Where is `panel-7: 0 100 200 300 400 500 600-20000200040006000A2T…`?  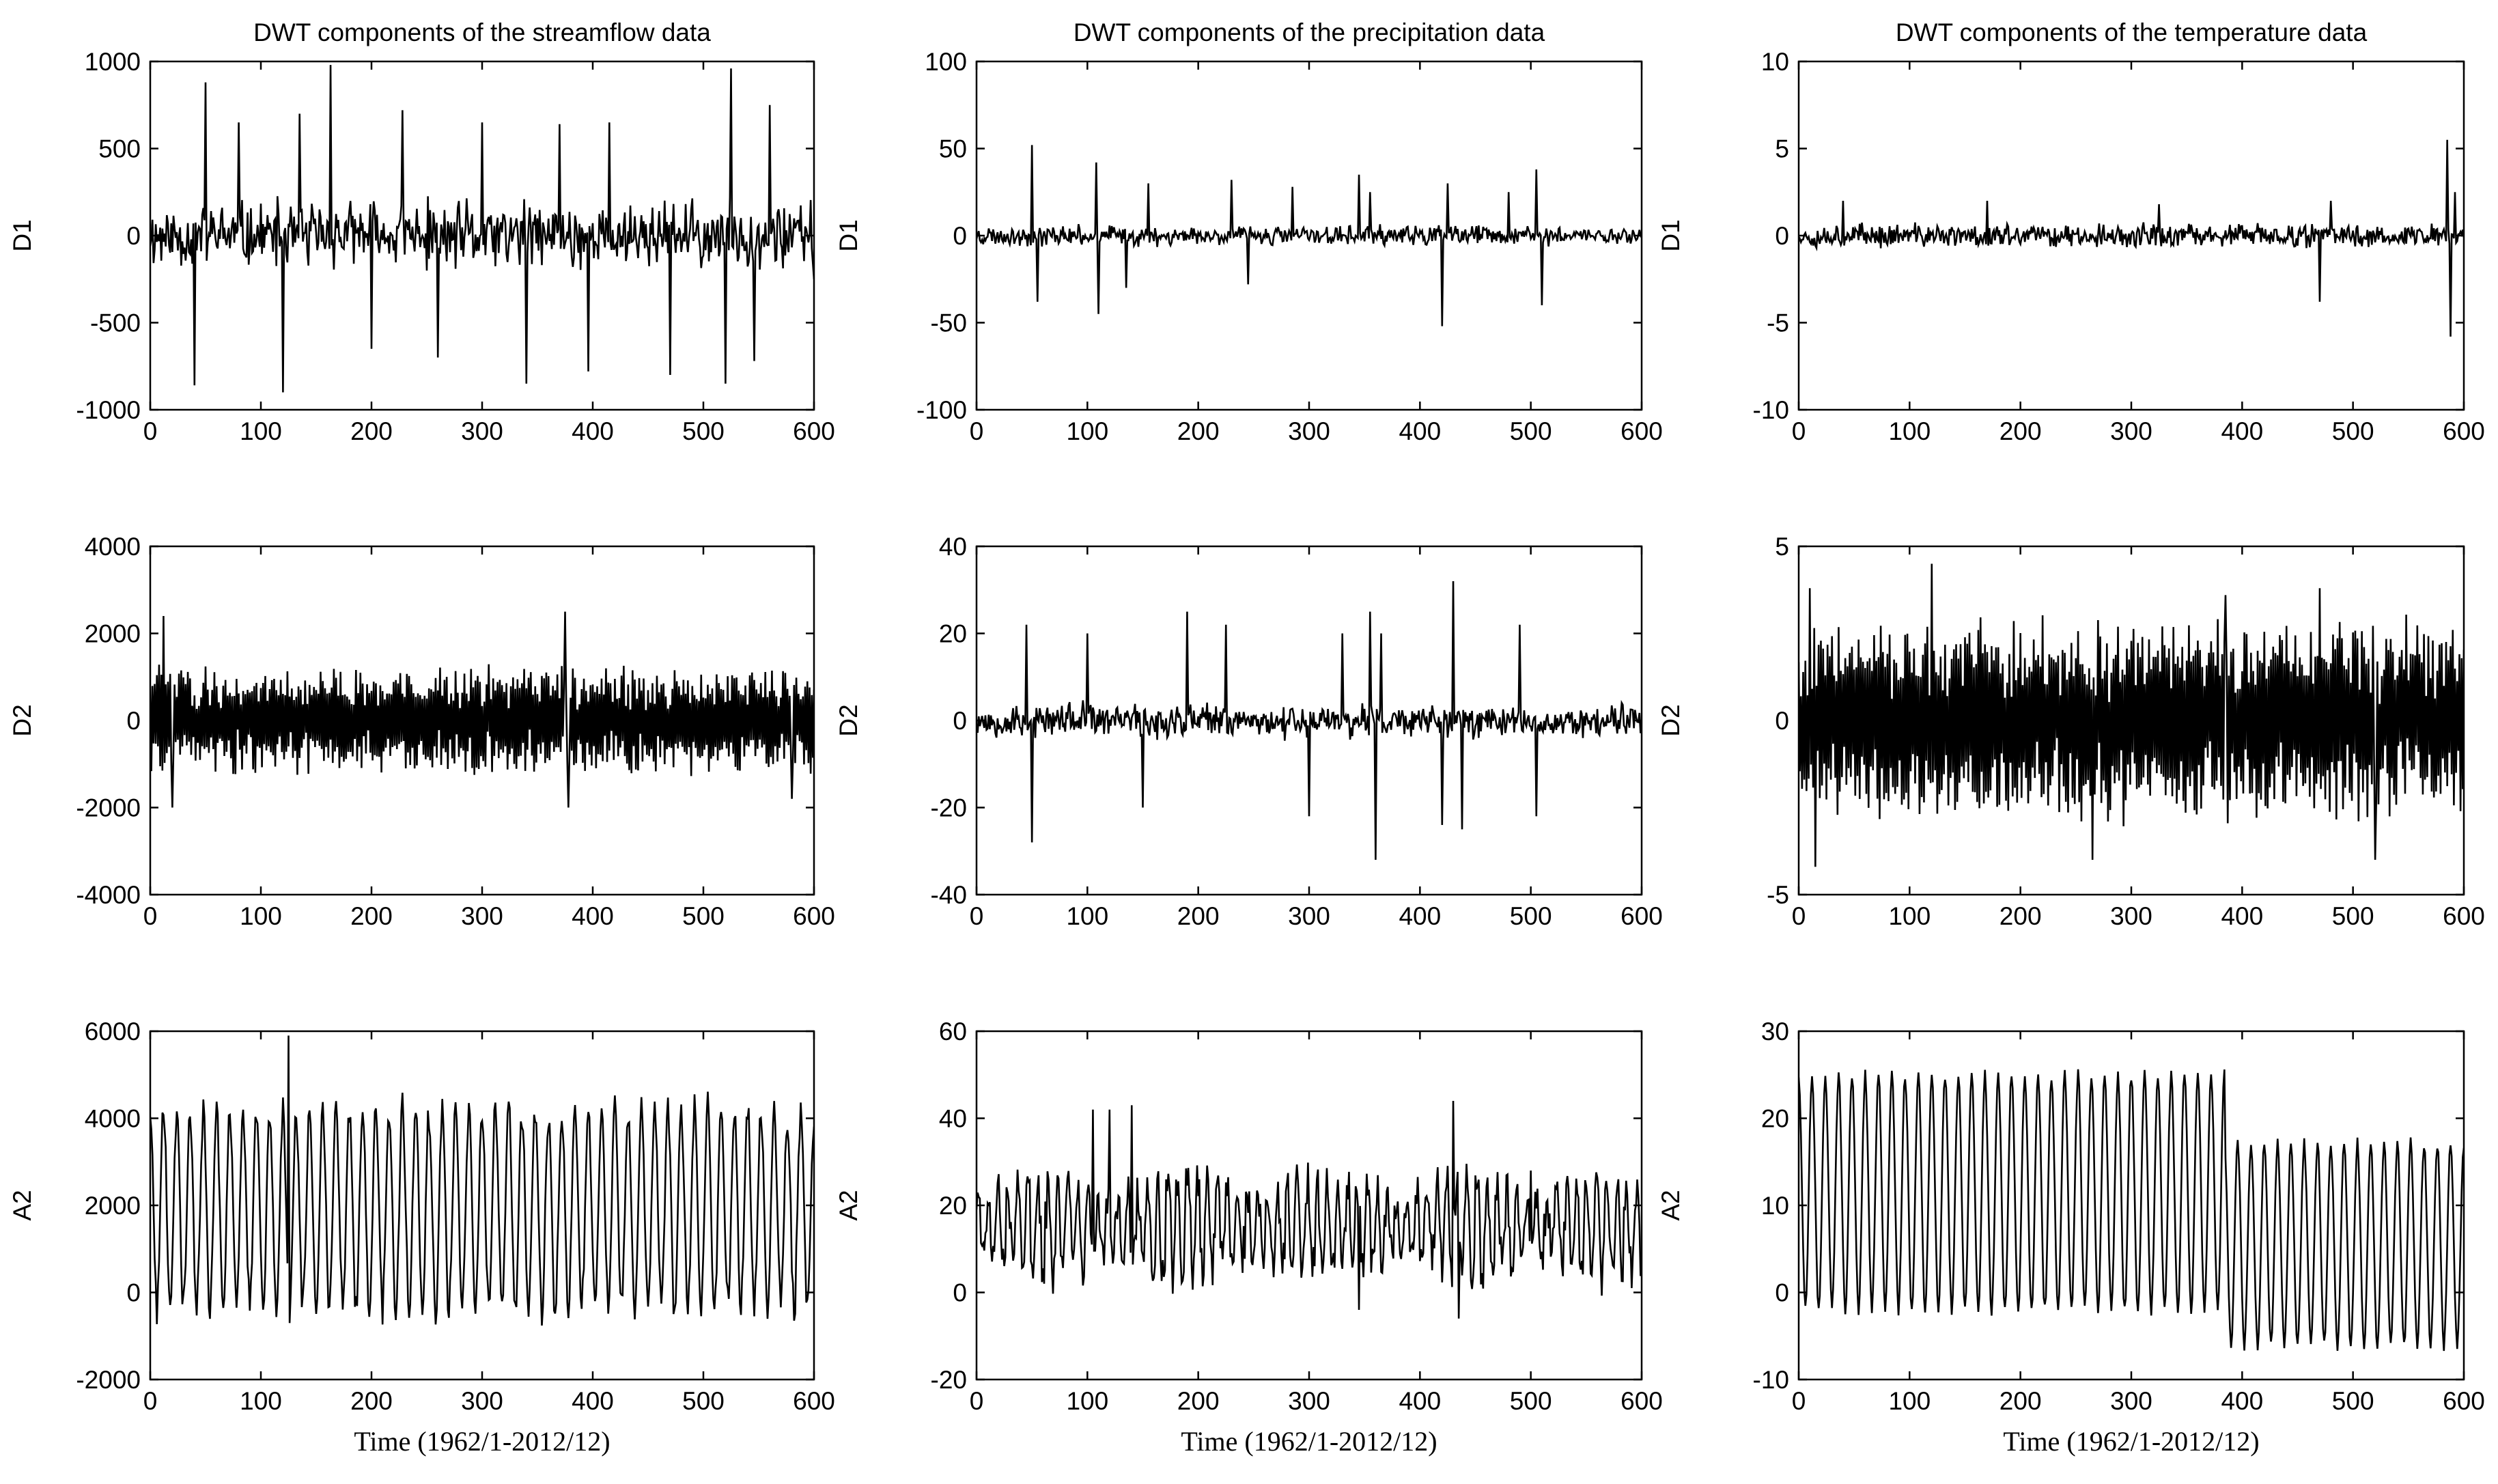 panel-7: 0 100 200 300 400 500 600-20000200040006000A2T… is located at coordinates (421, 1237).